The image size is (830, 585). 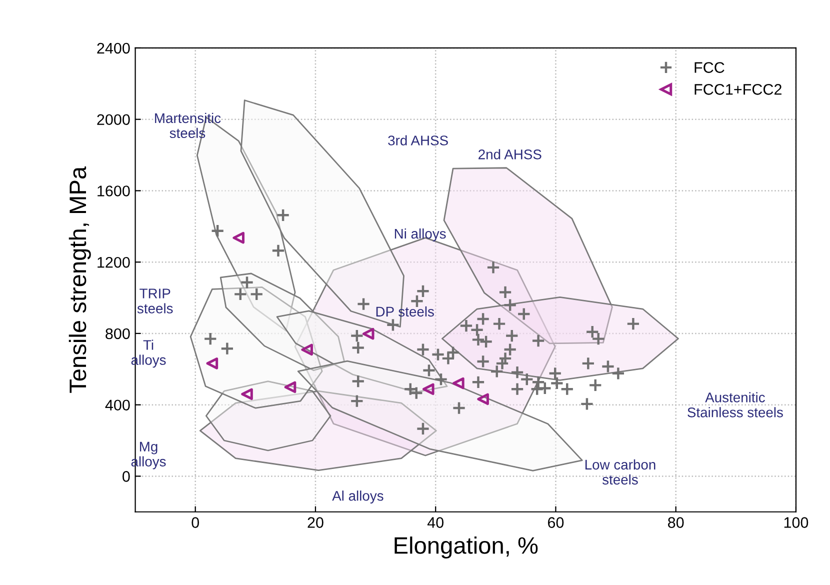 I want to click on y-tick-label: 2000, so click(x=113, y=120).